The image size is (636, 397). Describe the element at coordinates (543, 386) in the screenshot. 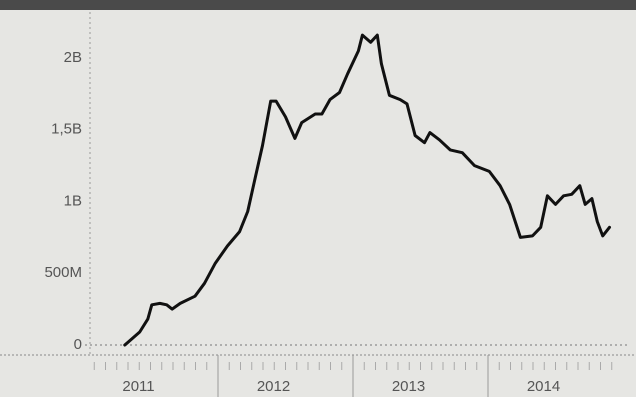

I see `x-tick-label: 2014` at that location.